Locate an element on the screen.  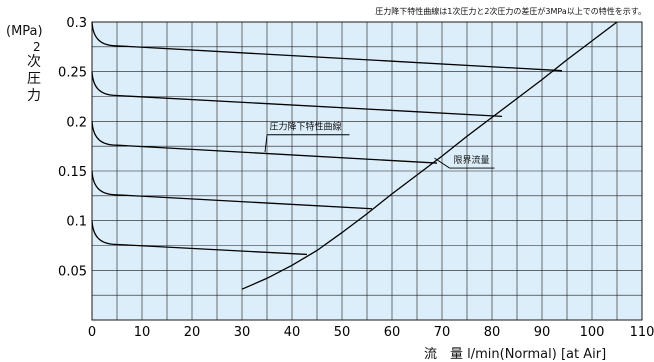
x-axis-label: 流 量 l/min(Normal) [at Air] is located at coordinates (515, 354).